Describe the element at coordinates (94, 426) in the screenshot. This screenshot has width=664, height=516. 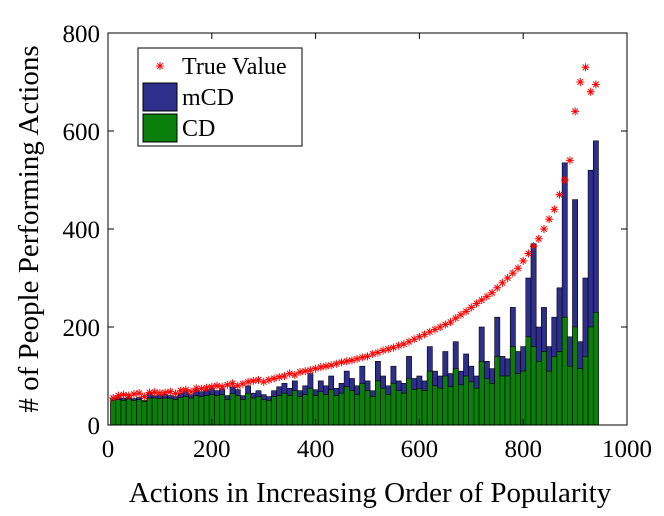
I see `y-tick-label: 0` at that location.